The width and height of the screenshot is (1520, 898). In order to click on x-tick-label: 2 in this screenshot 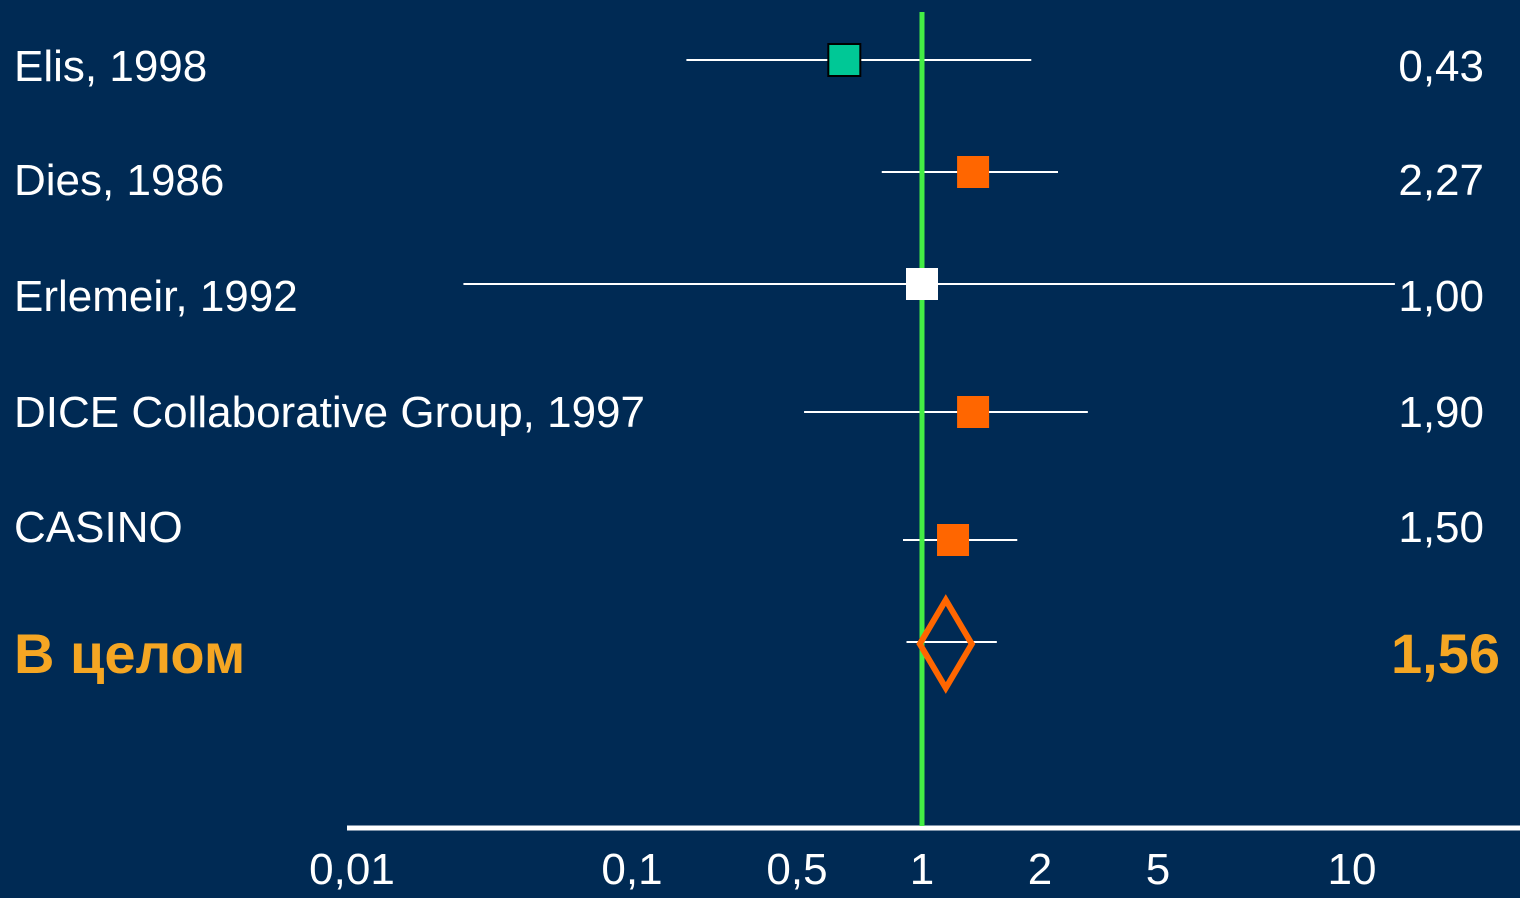, I will do `click(1040, 869)`.